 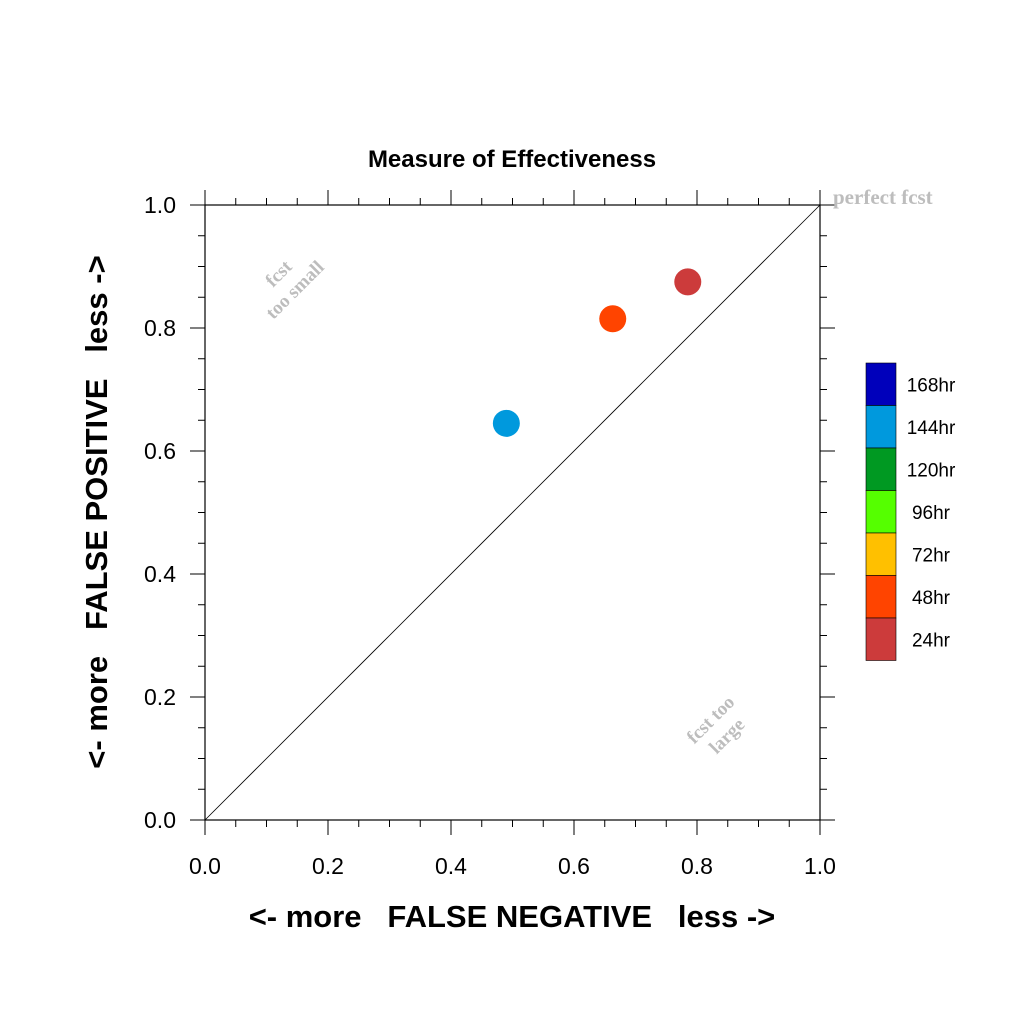 What do you see at coordinates (512, 916) in the screenshot?
I see `x-axis-label: <- more FALSE NEGATIVE less ->` at bounding box center [512, 916].